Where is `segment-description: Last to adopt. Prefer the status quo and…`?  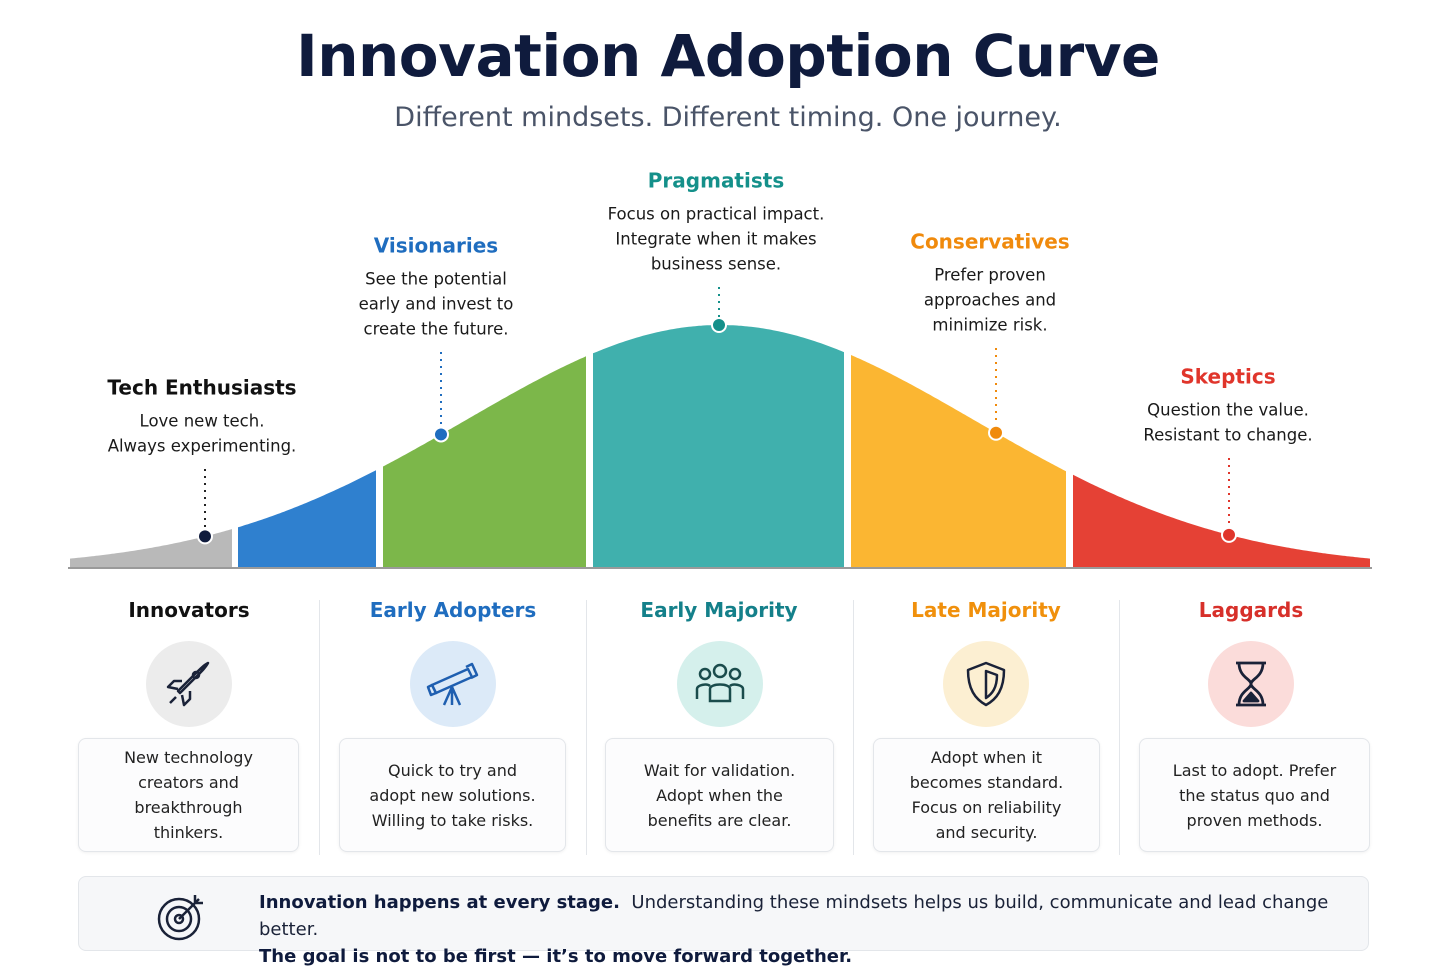
segment-description: Last to adopt. Prefer the status quo and… is located at coordinates (1254, 795).